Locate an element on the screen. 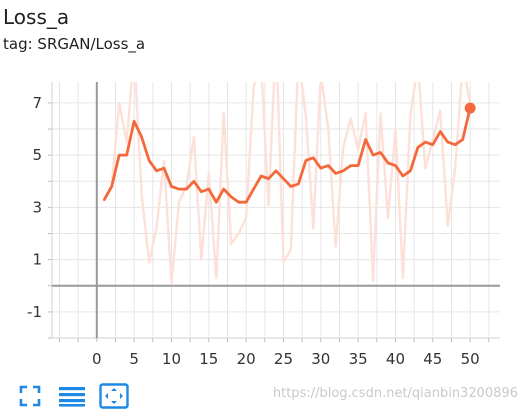 This screenshot has width=524, height=415. x-tick-label: 0 is located at coordinates (97, 359).